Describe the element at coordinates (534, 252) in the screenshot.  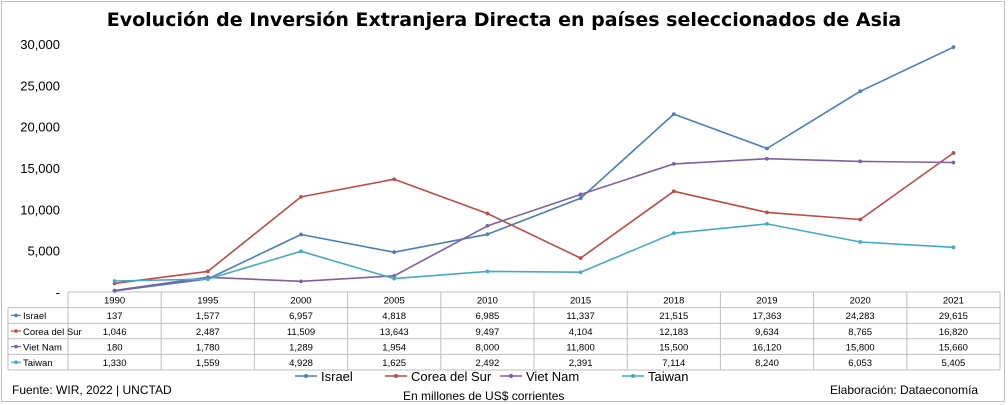
I see `series-line` at that location.